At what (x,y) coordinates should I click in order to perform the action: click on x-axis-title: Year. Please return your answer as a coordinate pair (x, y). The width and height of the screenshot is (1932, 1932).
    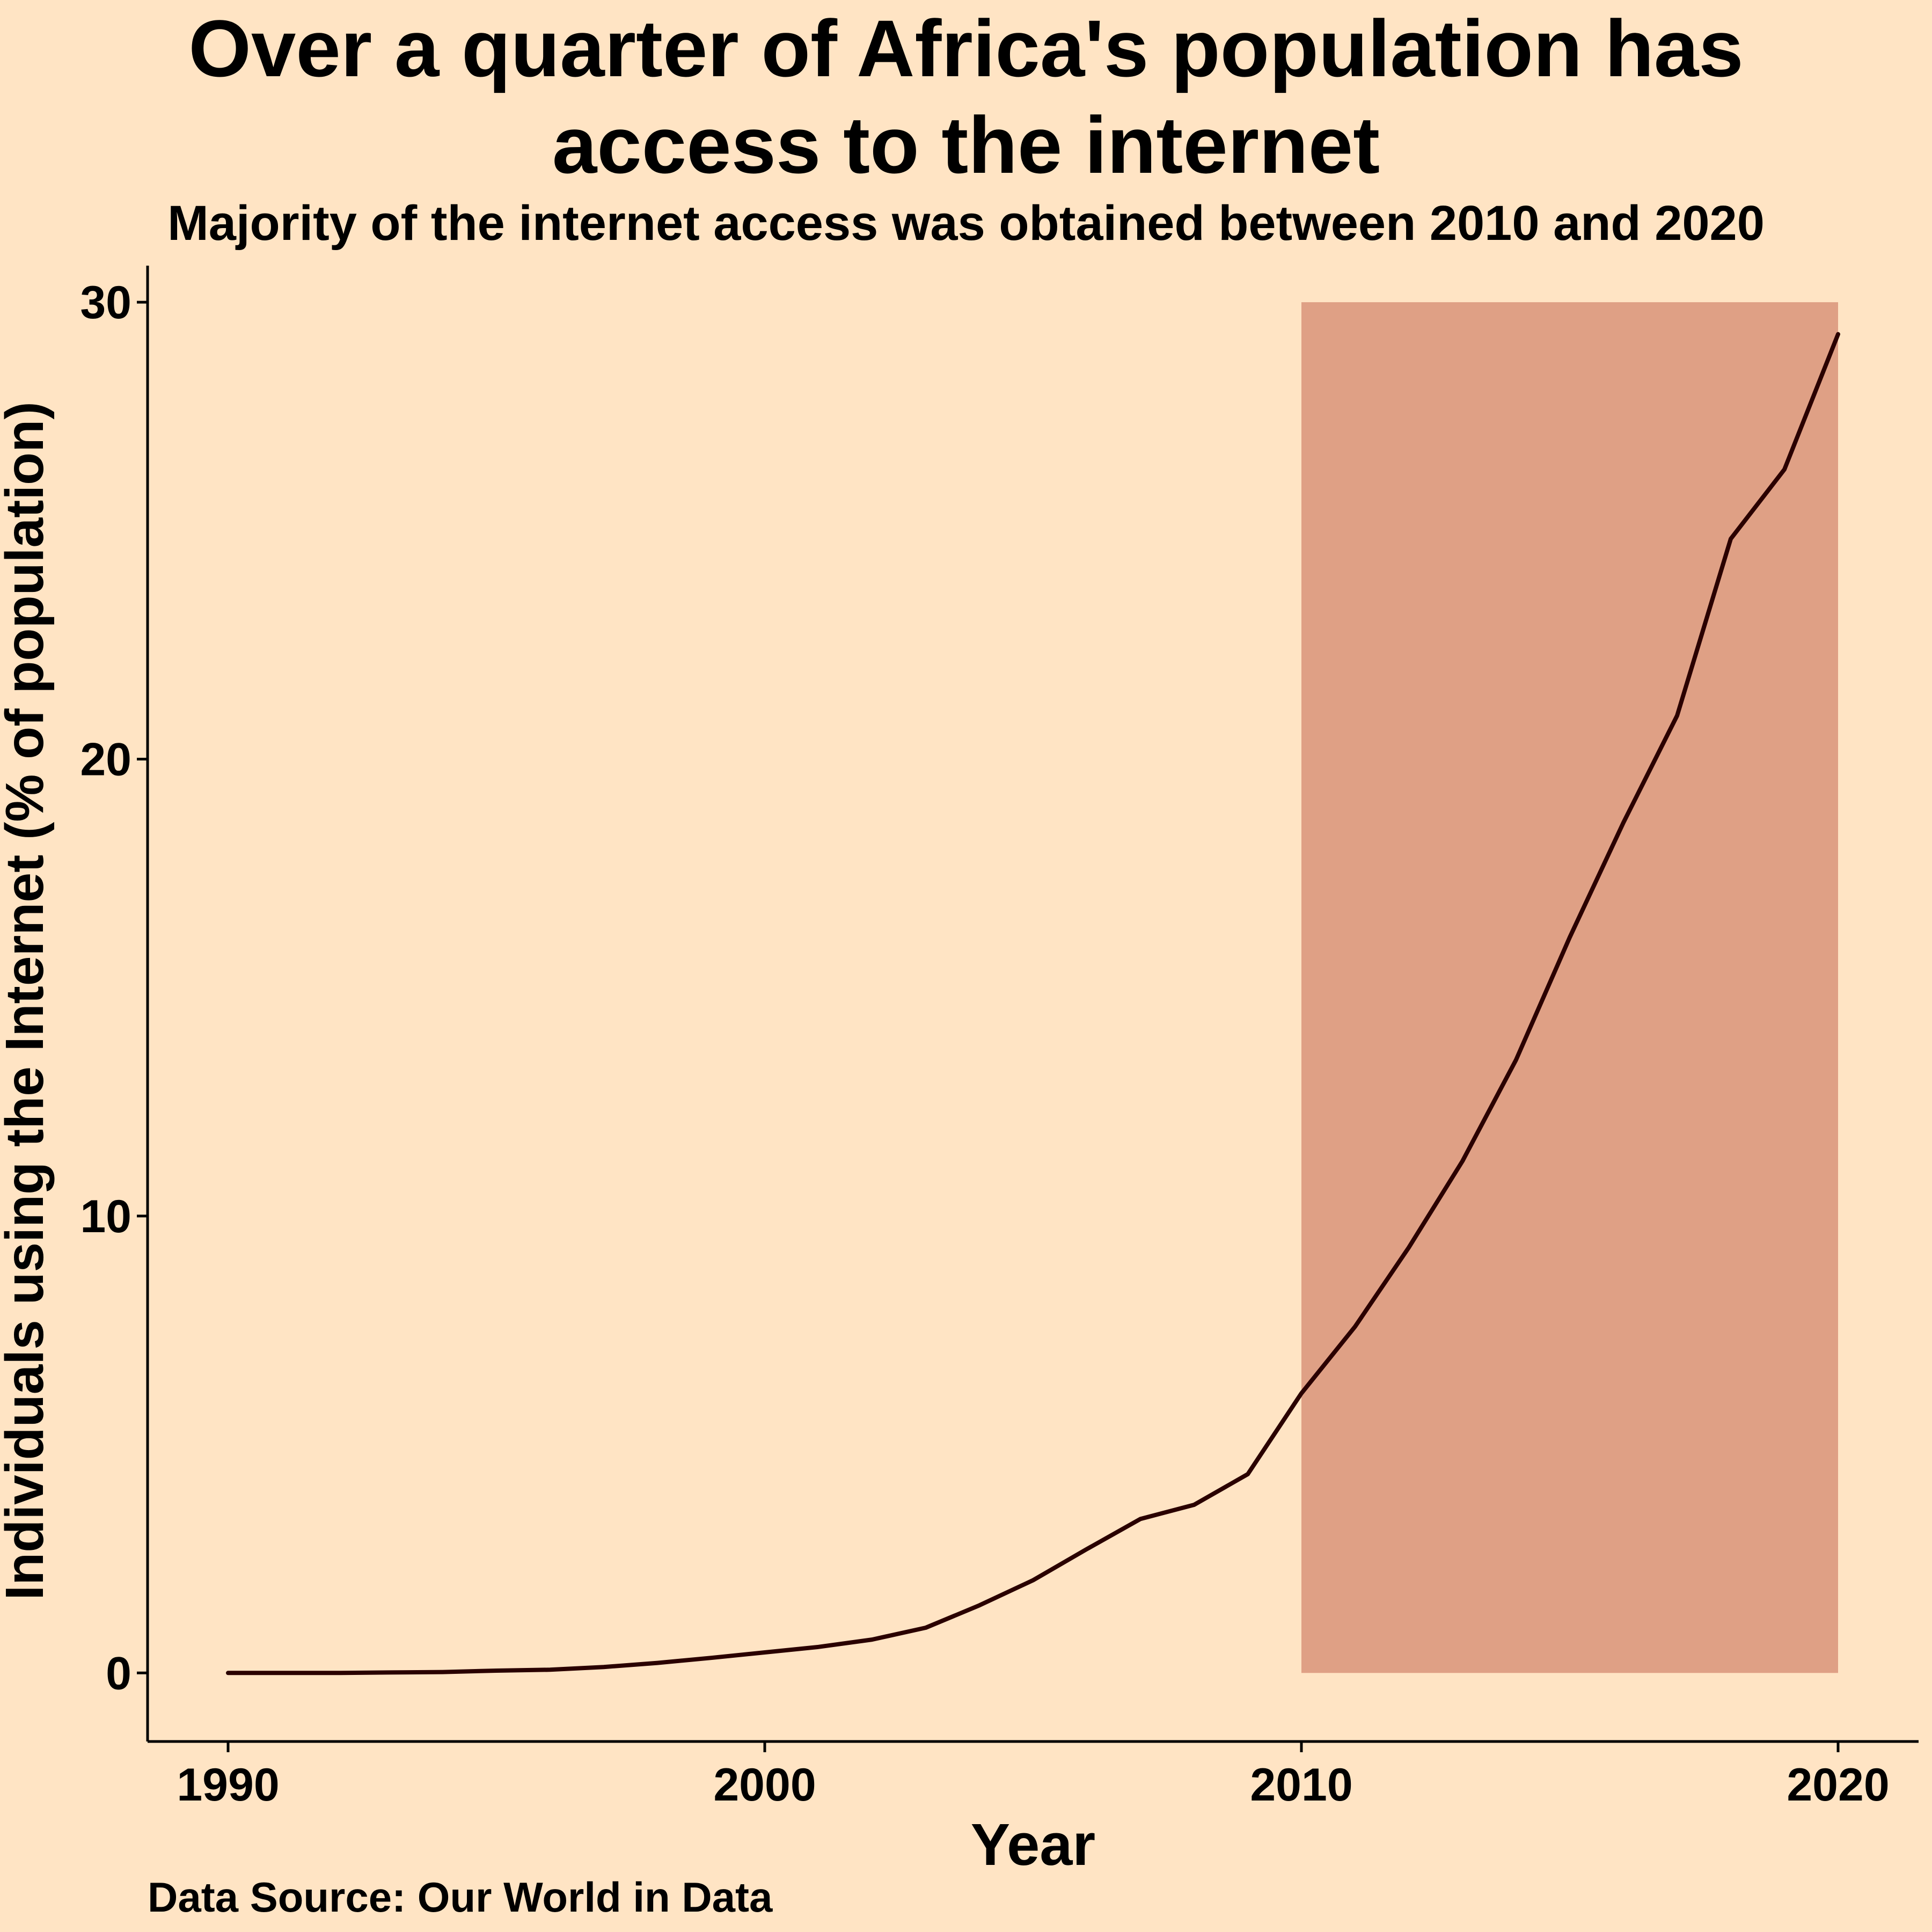
    Looking at the image, I should click on (1033, 1845).